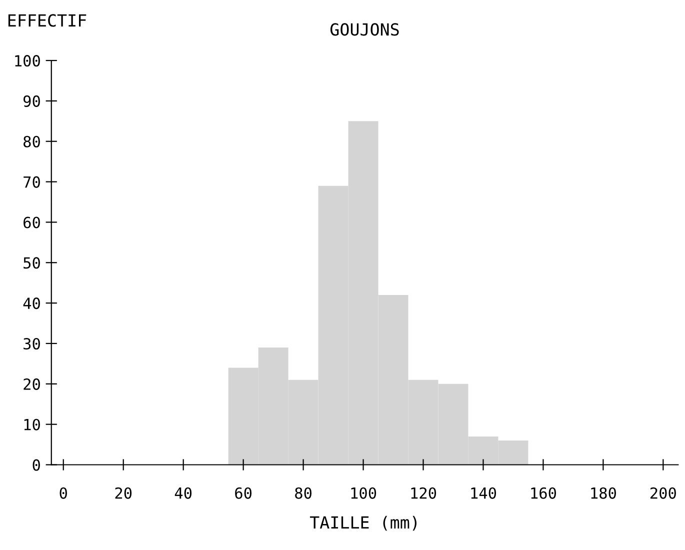 The width and height of the screenshot is (685, 550). I want to click on y-tick-label: 70, so click(32, 182).